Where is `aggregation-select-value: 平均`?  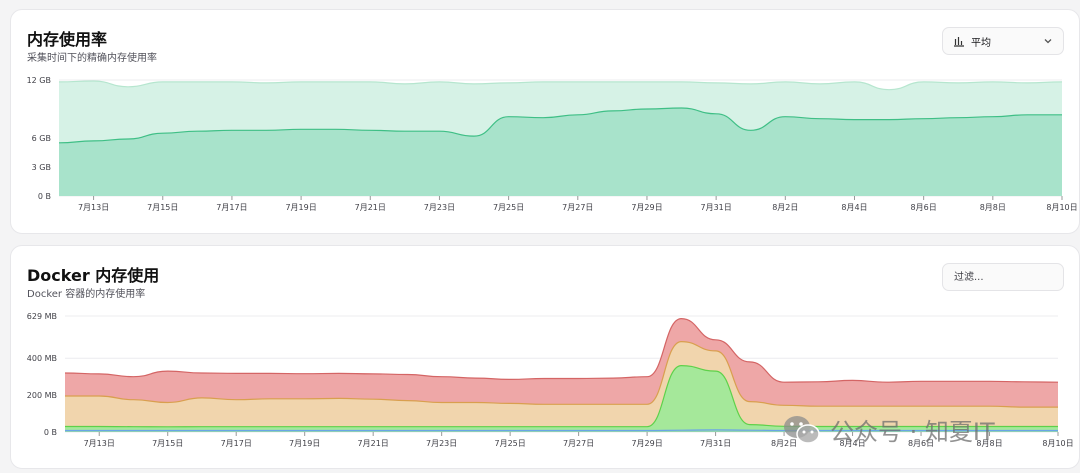 aggregation-select-value: 平均 is located at coordinates (981, 43).